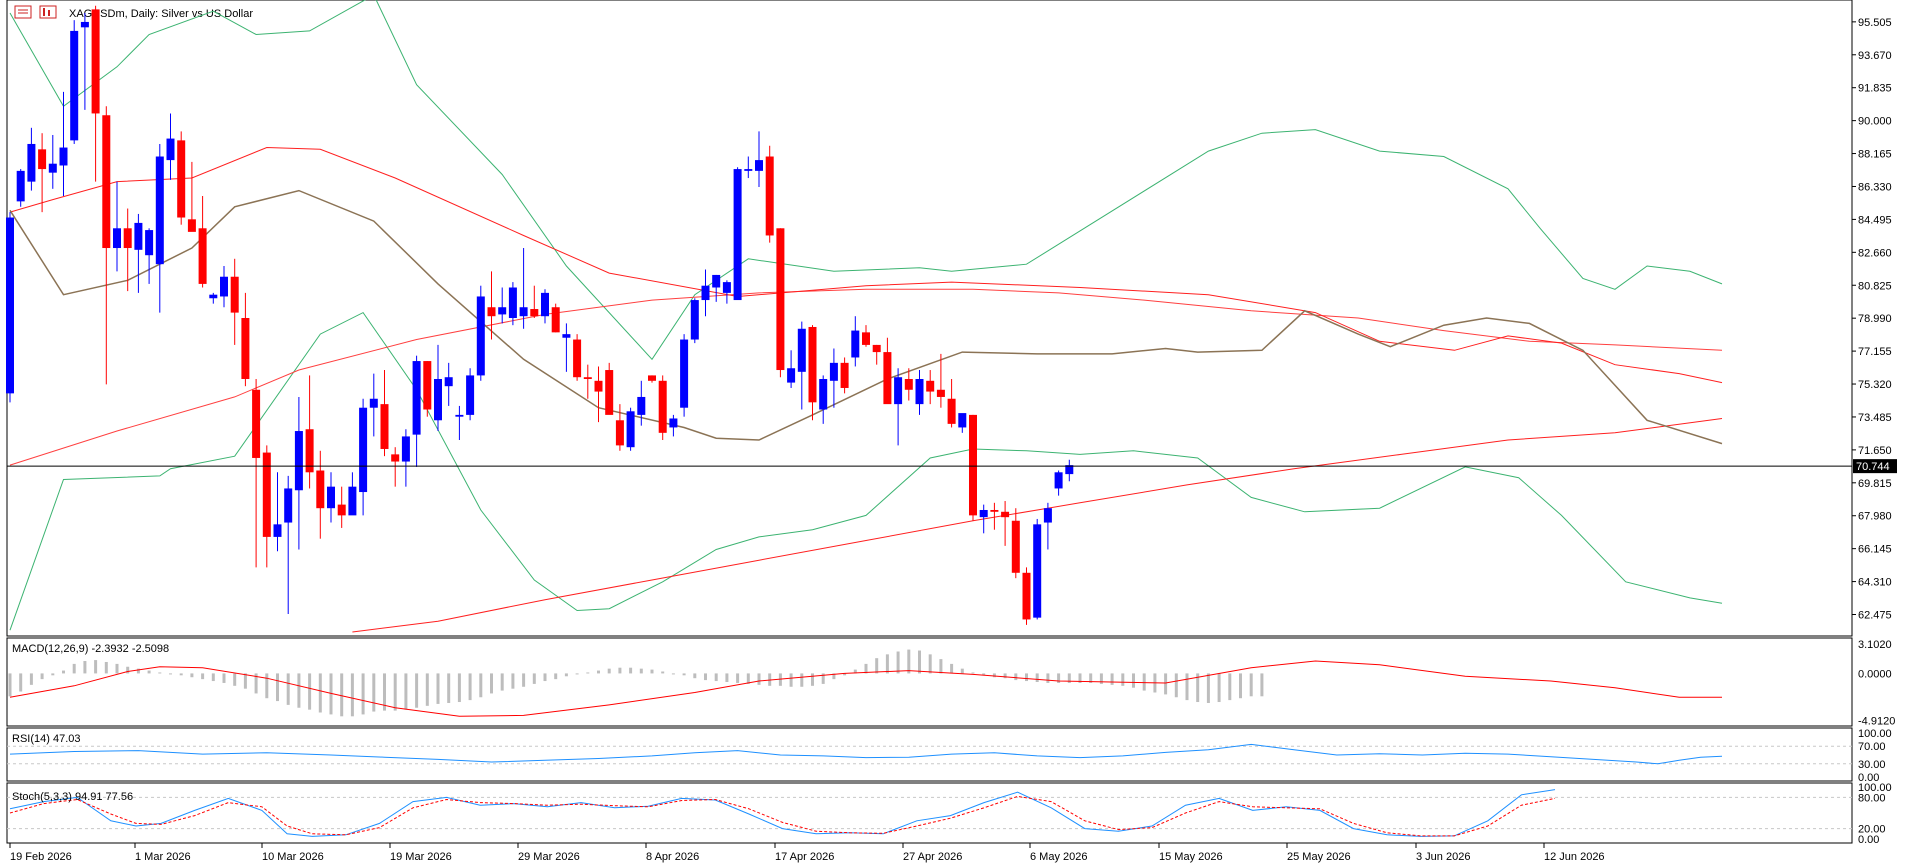  I want to click on current-price-label: 70.744, so click(1873, 467).